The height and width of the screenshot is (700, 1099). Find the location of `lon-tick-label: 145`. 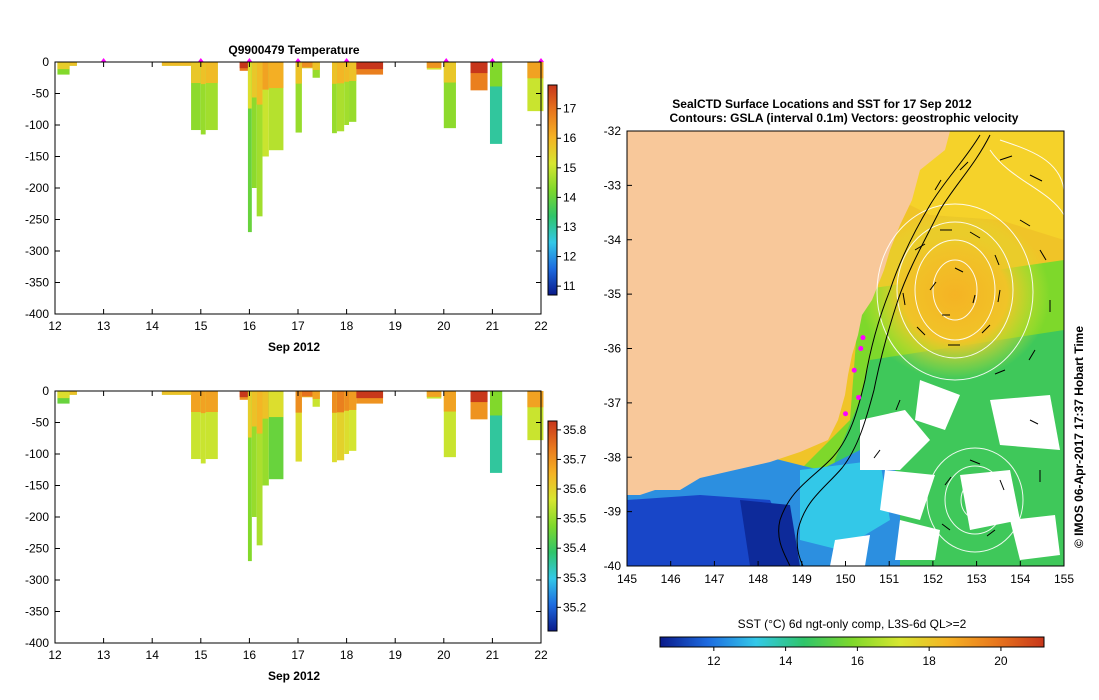

lon-tick-label: 145 is located at coordinates (627, 579).